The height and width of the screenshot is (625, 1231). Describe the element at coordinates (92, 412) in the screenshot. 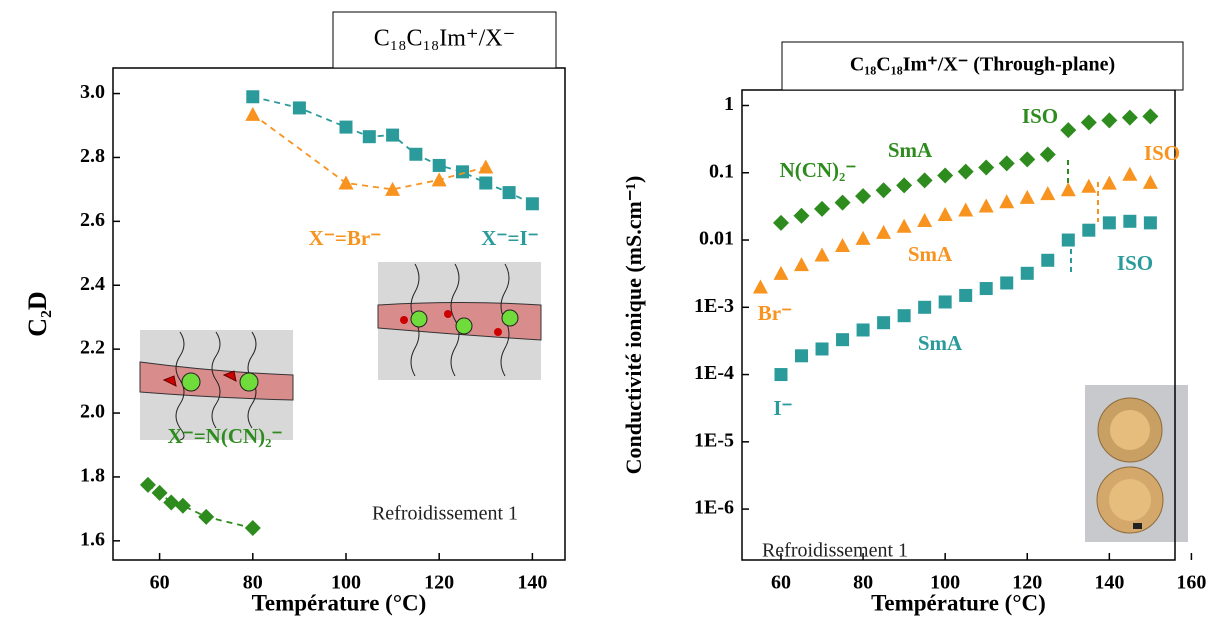

I see `y-tick-label: 2.0` at that location.